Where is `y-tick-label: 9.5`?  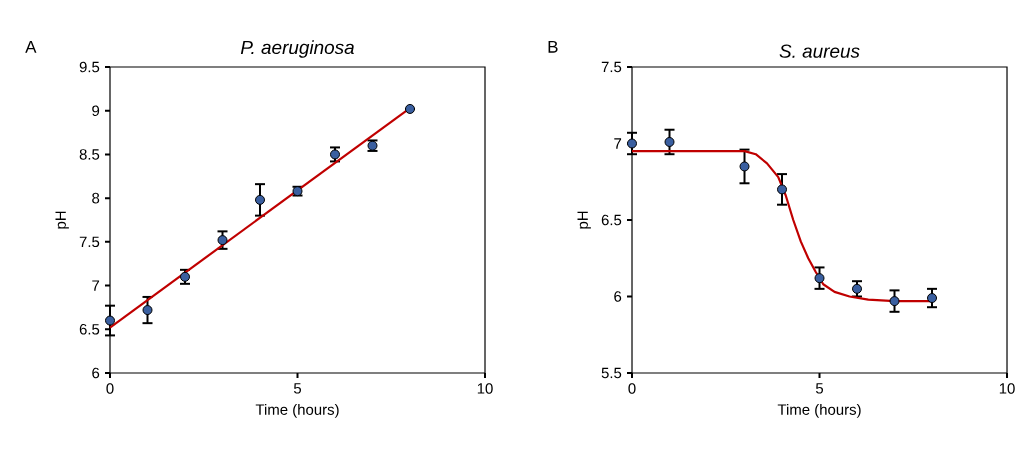 y-tick-label: 9.5 is located at coordinates (89, 67).